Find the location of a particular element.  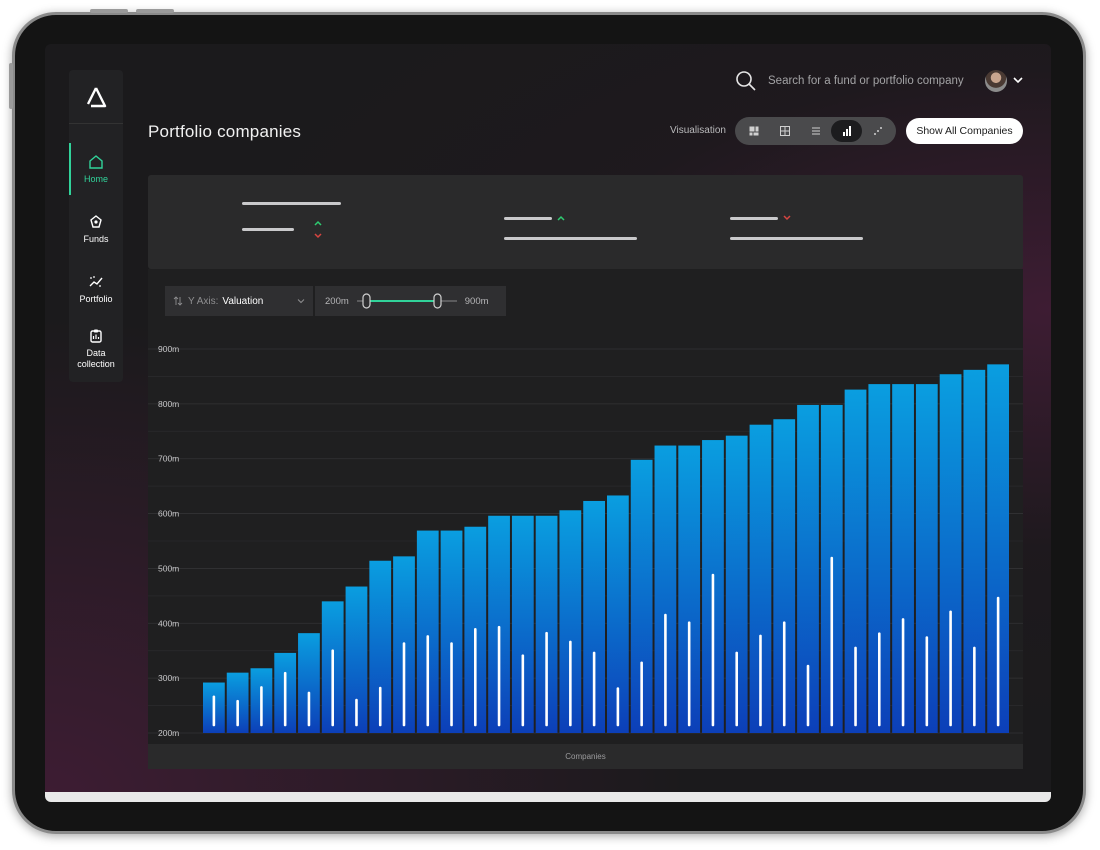

funds-icon is located at coordinates (96, 221).